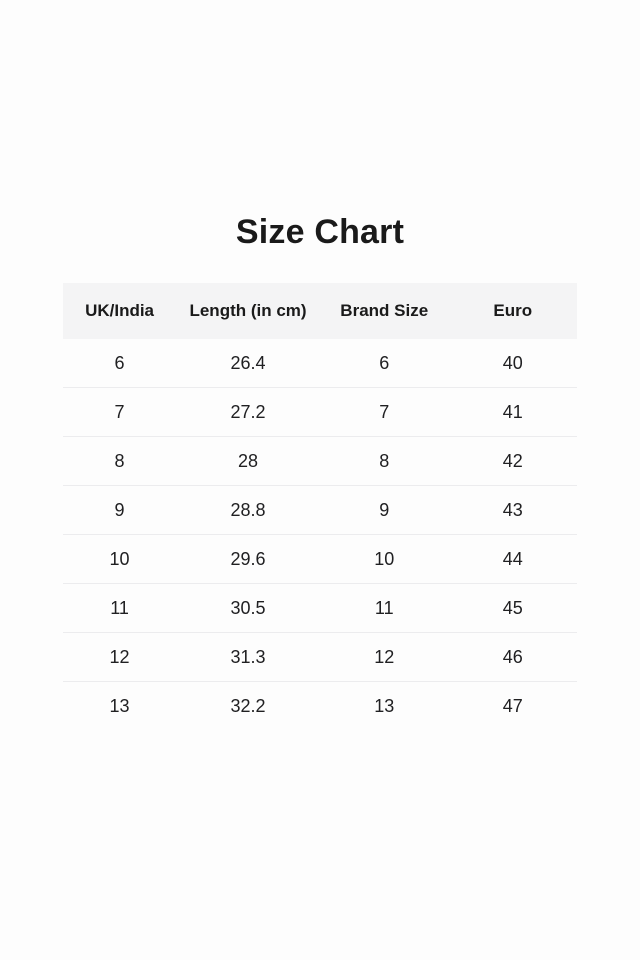 This screenshot has height=960, width=640. What do you see at coordinates (248, 608) in the screenshot?
I see `table-cell: 30.5` at bounding box center [248, 608].